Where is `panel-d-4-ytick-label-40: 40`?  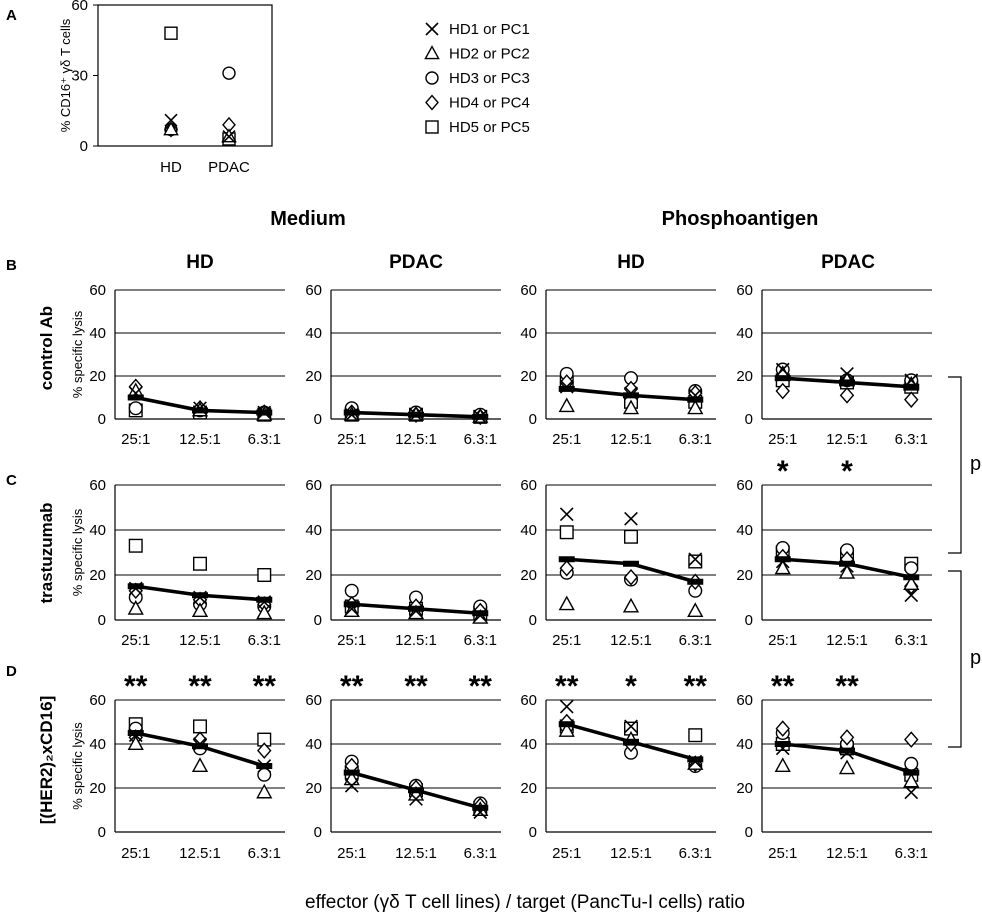 panel-d-4-ytick-label-40: 40 is located at coordinates (744, 744).